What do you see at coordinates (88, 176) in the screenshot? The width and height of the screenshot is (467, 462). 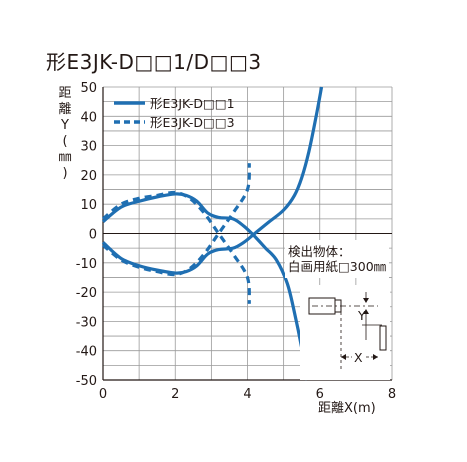 I see `y-tick-label: 20` at bounding box center [88, 176].